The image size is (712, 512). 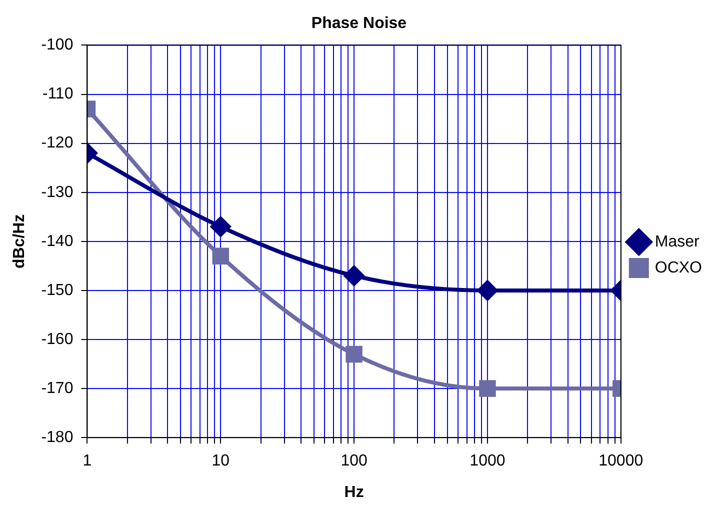 I want to click on y-tick-label: -150, so click(x=57, y=290).